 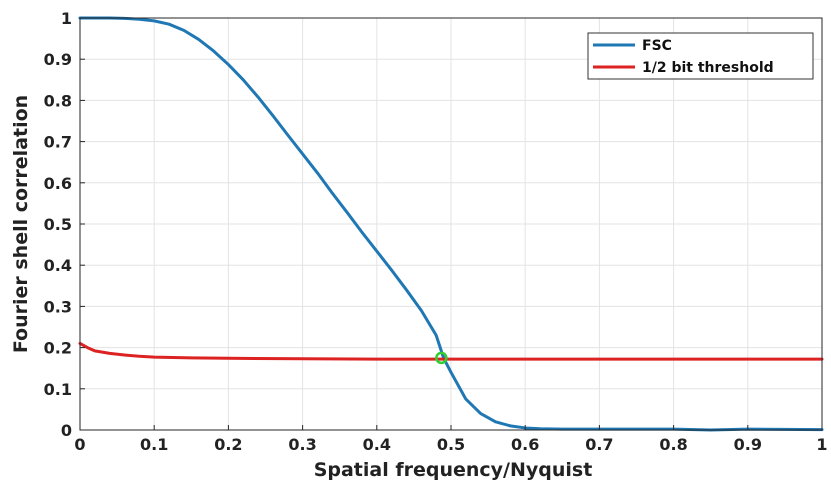 I want to click on y-axis-label: Fourier shell correlation, so click(x=21, y=224).